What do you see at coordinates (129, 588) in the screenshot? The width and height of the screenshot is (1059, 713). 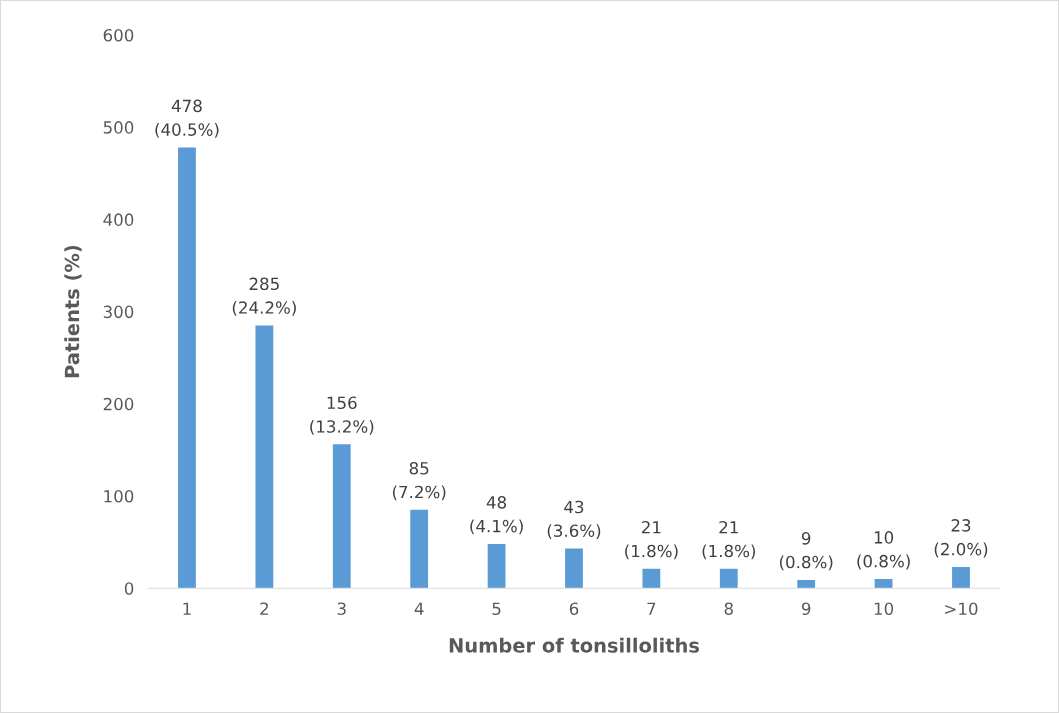 I see `y-tick-label: 0` at bounding box center [129, 588].